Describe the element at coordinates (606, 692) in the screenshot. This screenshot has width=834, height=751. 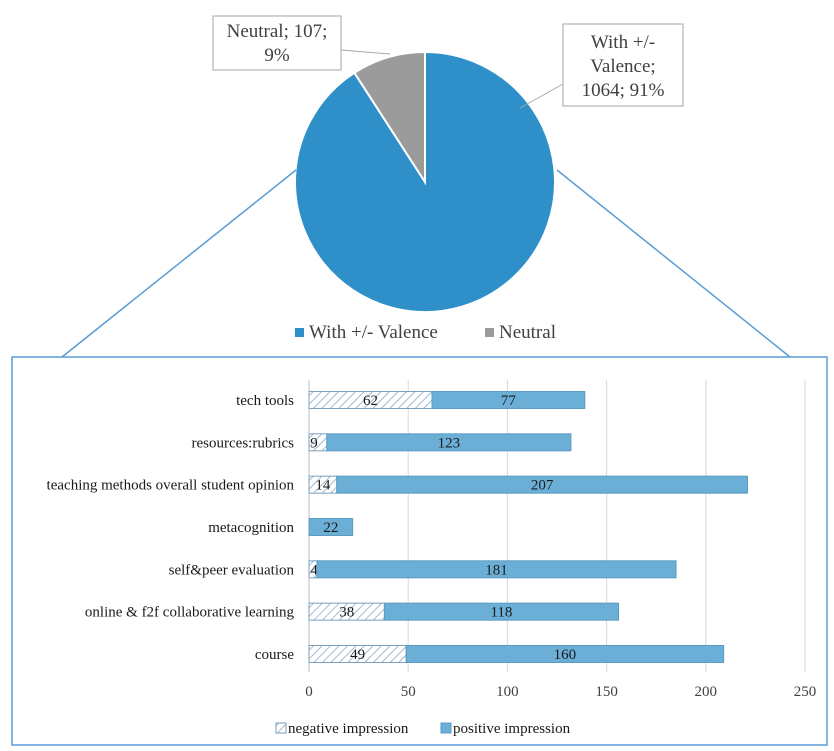
I see `x-tick-label: 150` at that location.